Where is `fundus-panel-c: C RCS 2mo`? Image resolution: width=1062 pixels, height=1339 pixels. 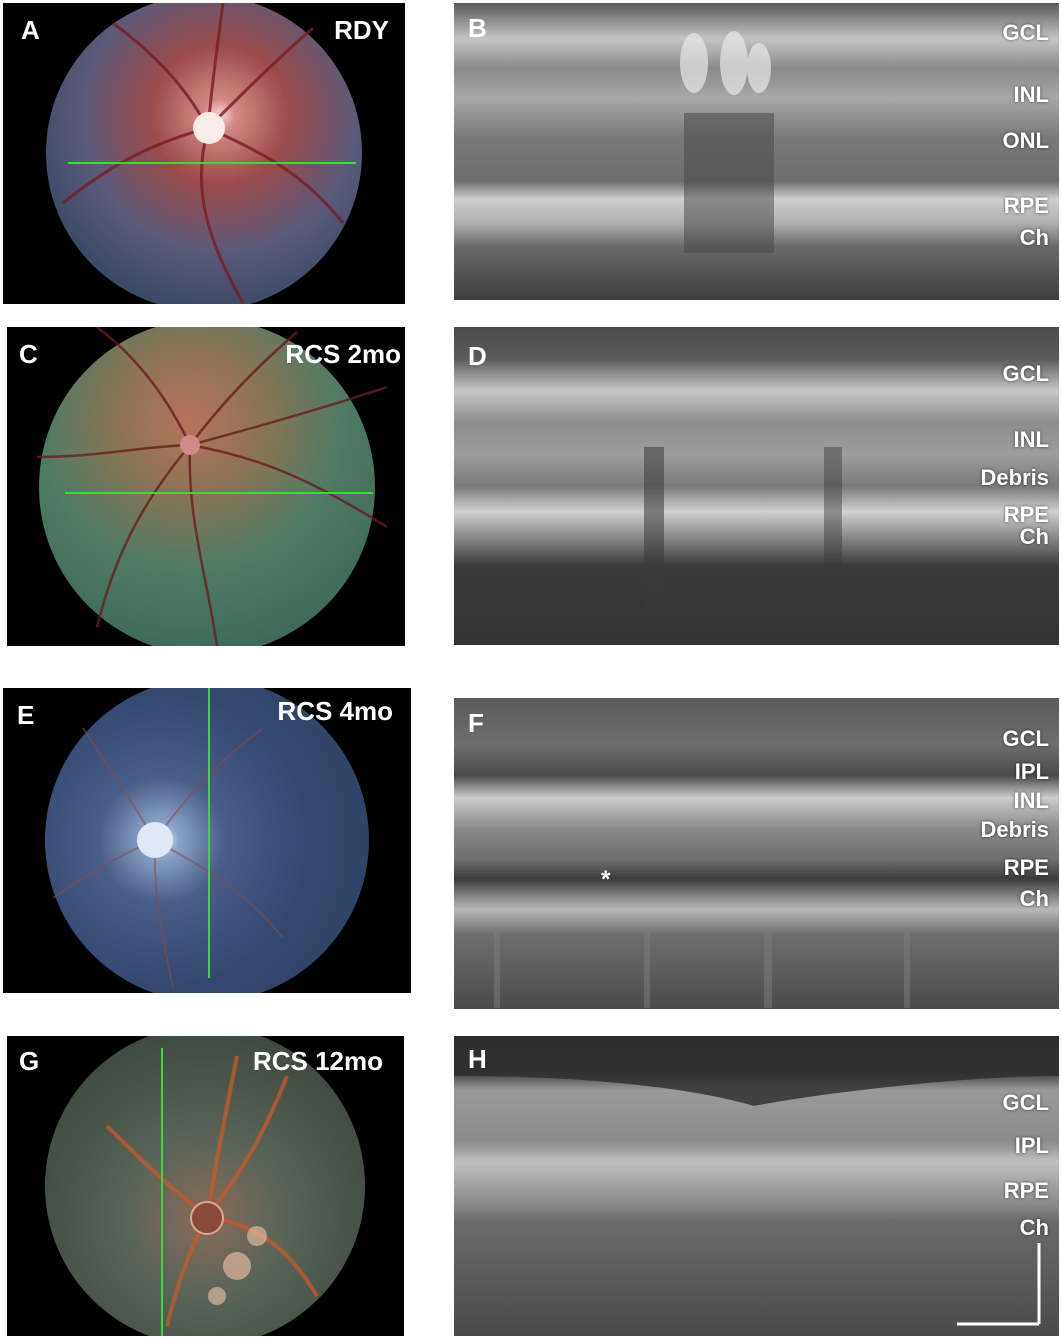 fundus-panel-c: C RCS 2mo is located at coordinates (206, 486).